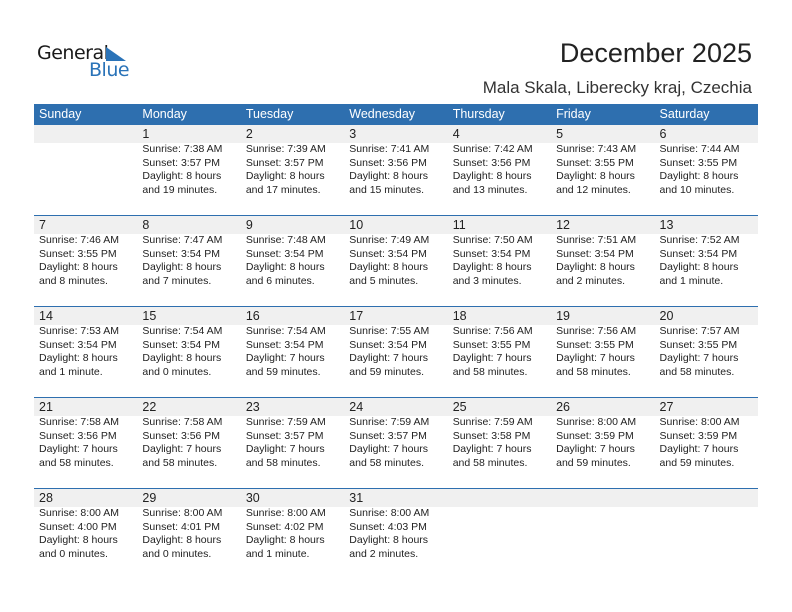 This screenshot has height=612, width=792. Describe the element at coordinates (146, 134) in the screenshot. I see `day-number: 1` at that location.